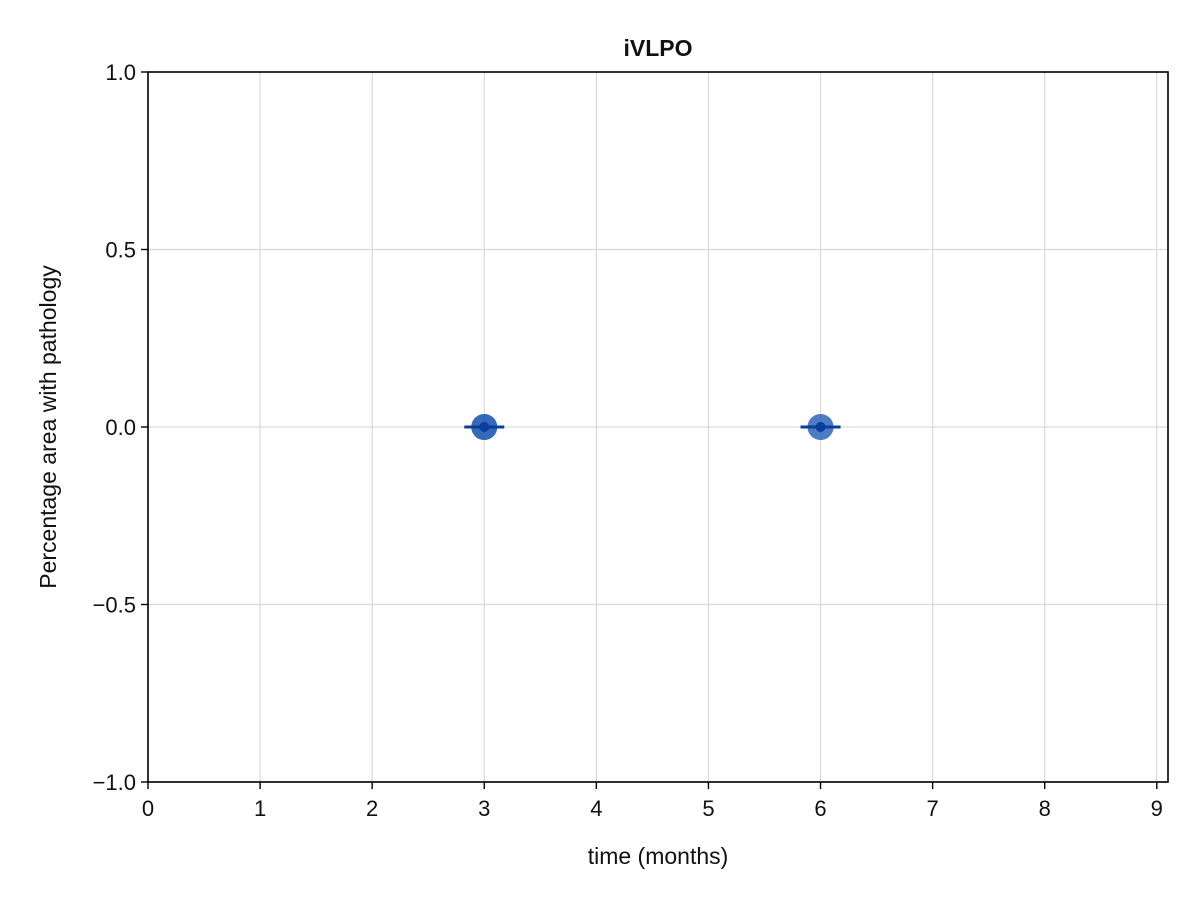 This screenshot has height=900, width=1200. What do you see at coordinates (120, 72) in the screenshot?
I see `y-tick-label: 1.0` at bounding box center [120, 72].